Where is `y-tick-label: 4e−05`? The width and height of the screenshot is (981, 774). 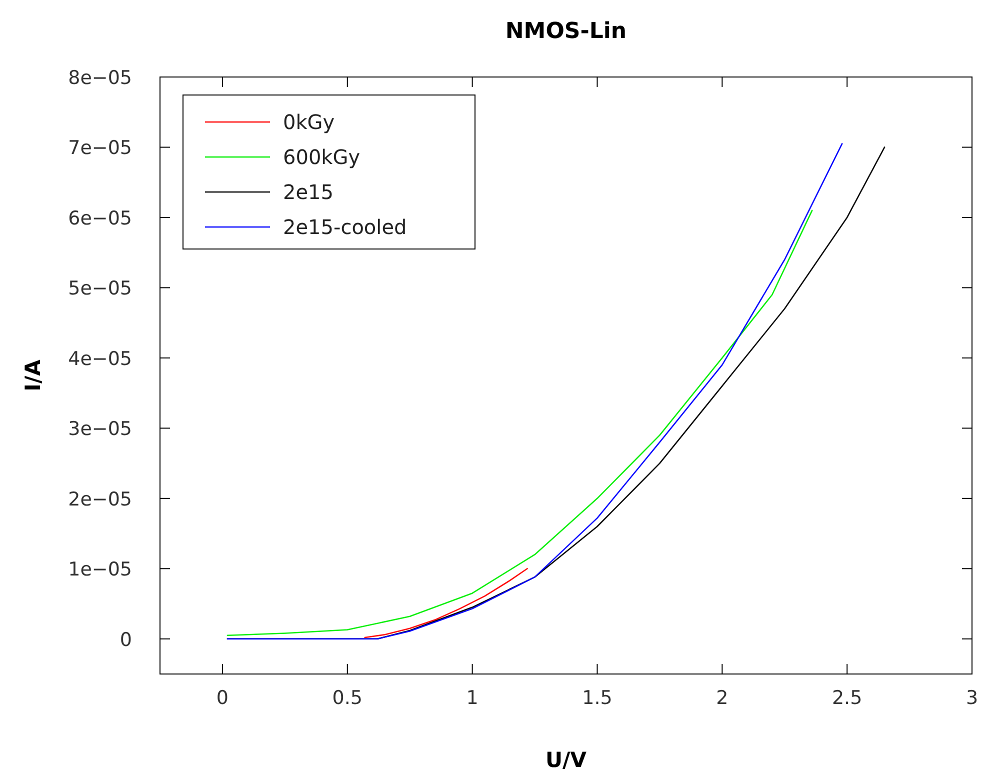 y-tick-label: 4e−05 is located at coordinates (100, 359).